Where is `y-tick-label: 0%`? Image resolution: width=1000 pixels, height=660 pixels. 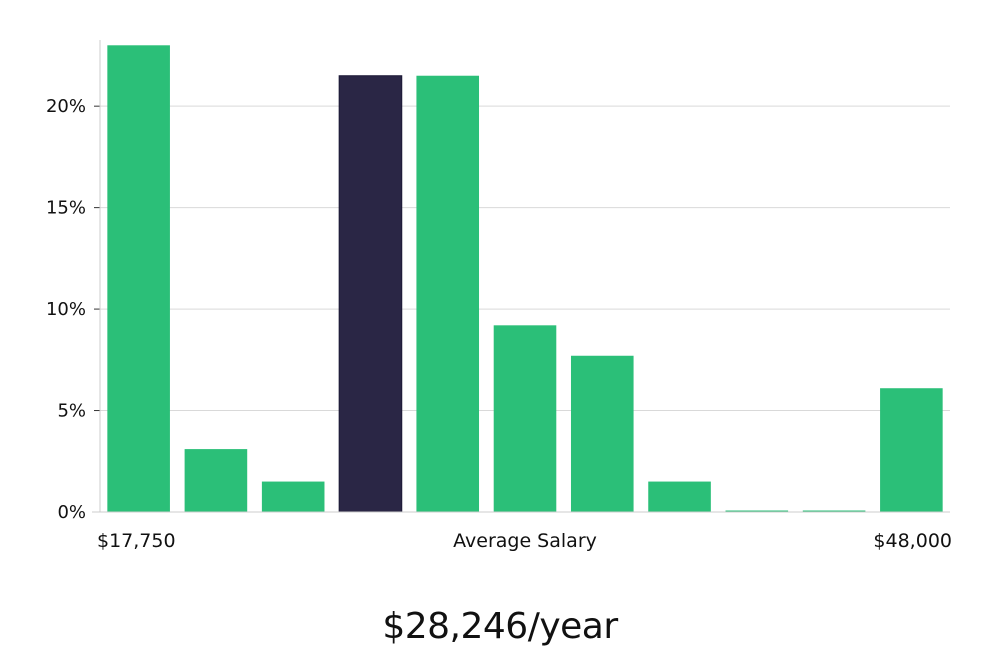
y-tick-label: 0% is located at coordinates (71, 512).